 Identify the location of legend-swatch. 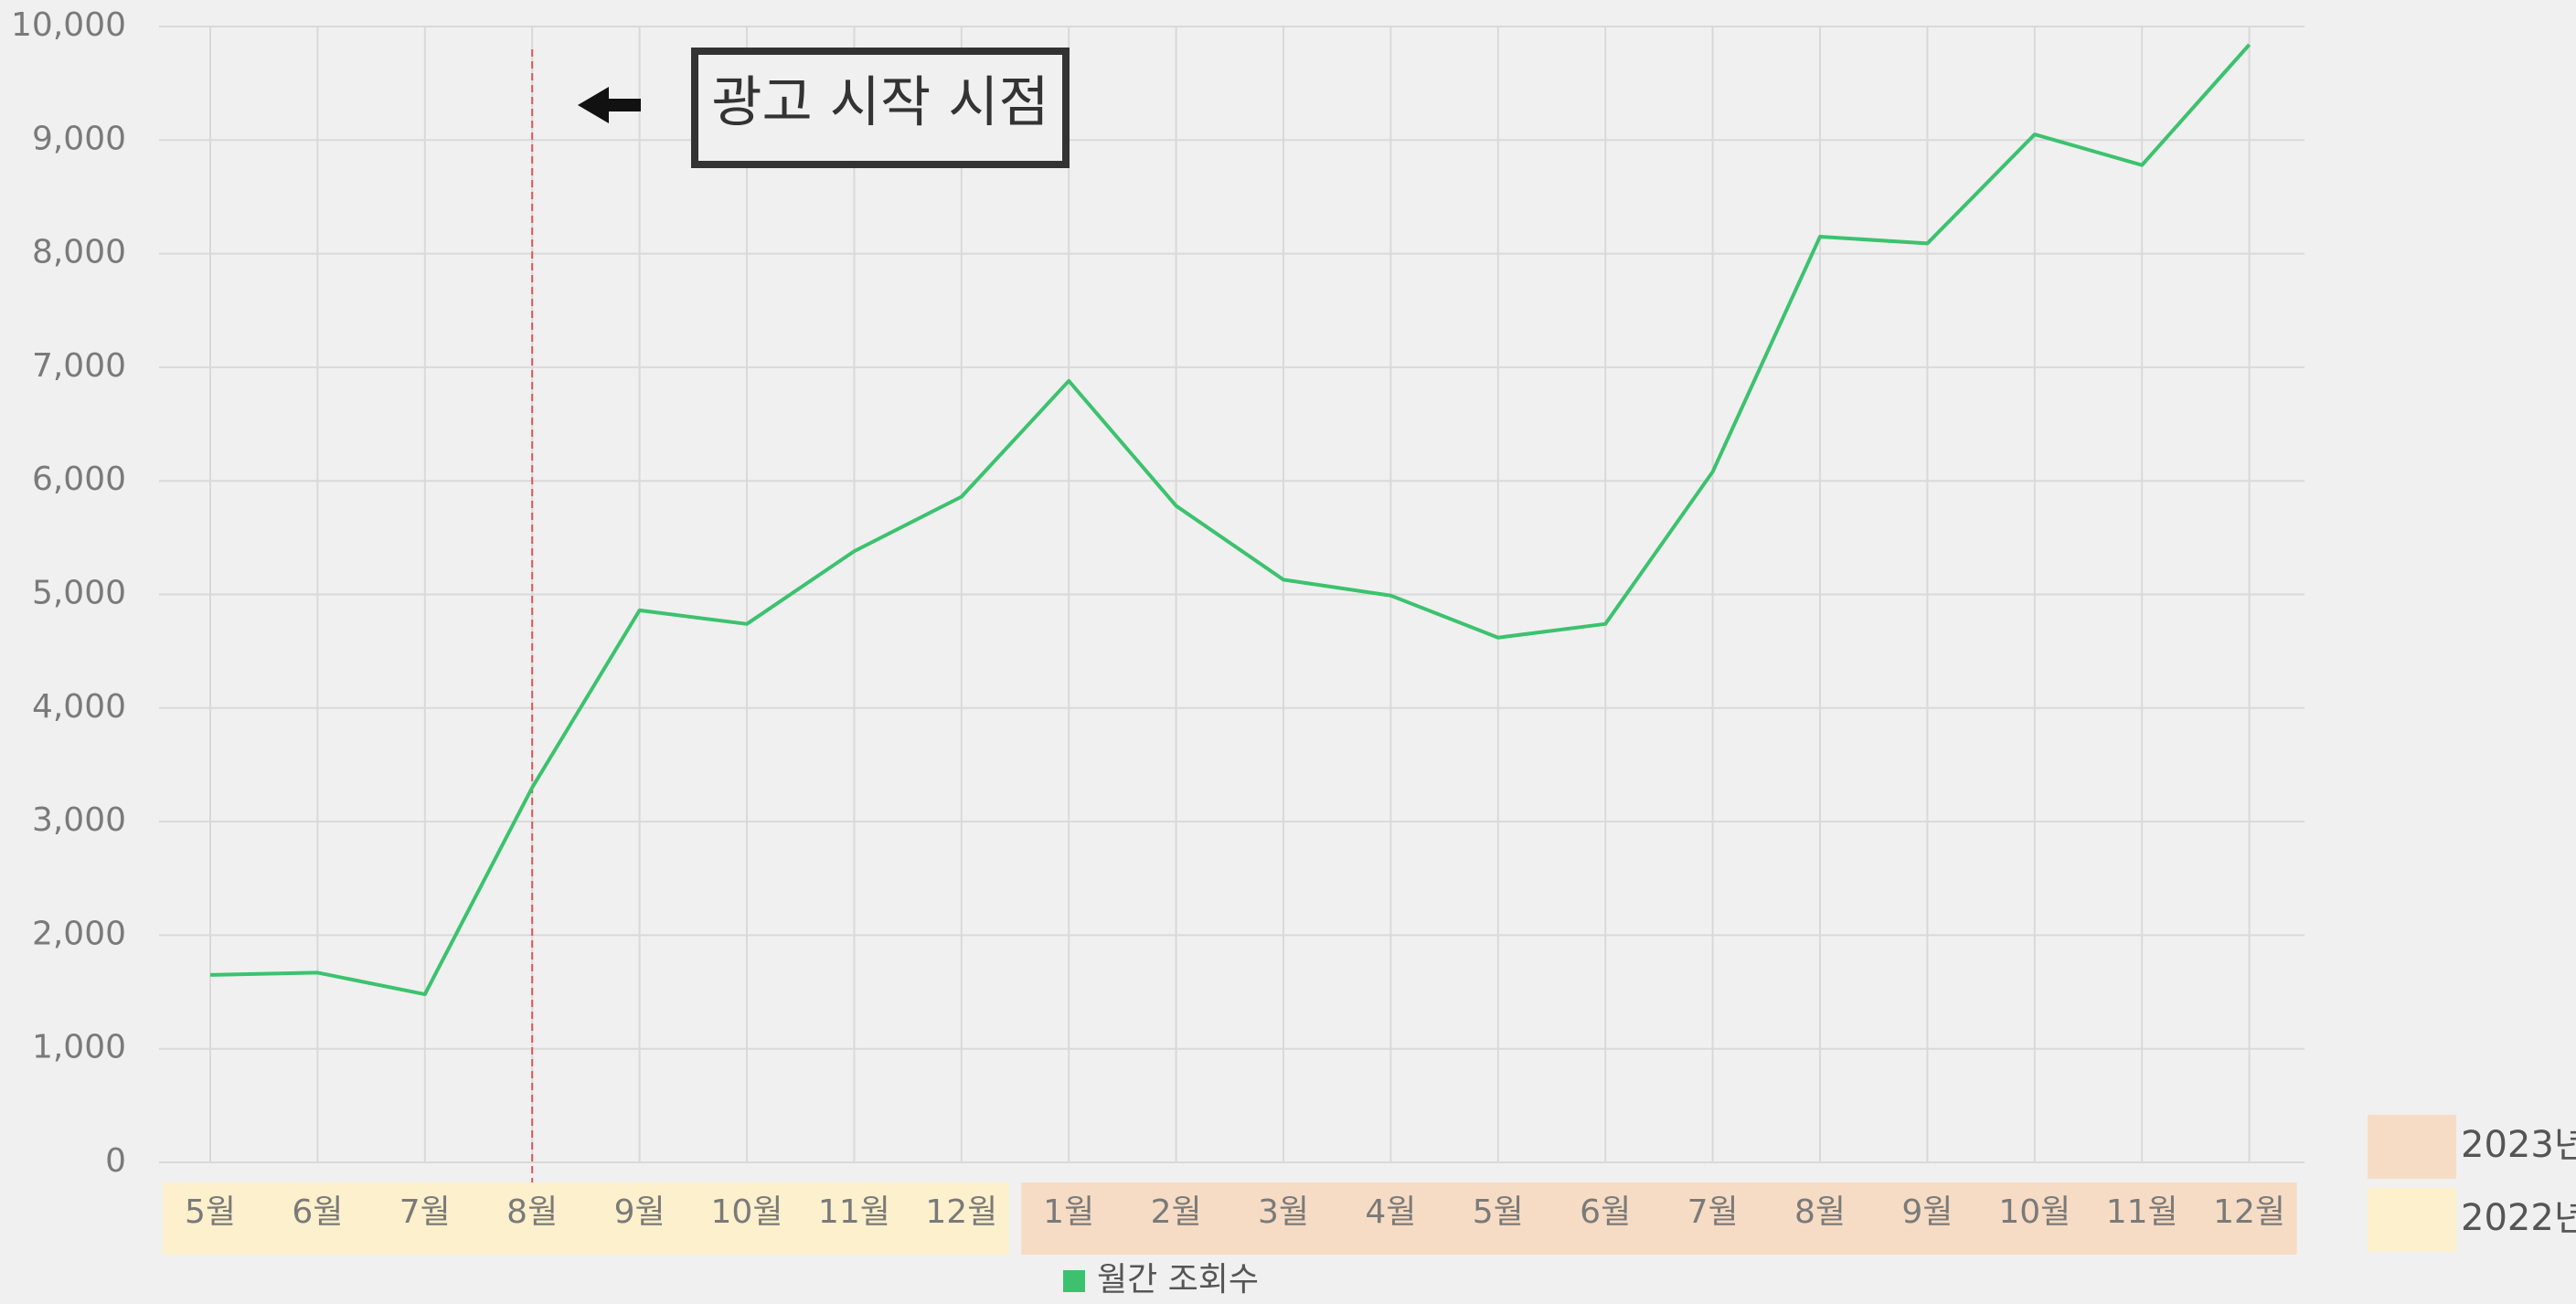
(1074, 1281).